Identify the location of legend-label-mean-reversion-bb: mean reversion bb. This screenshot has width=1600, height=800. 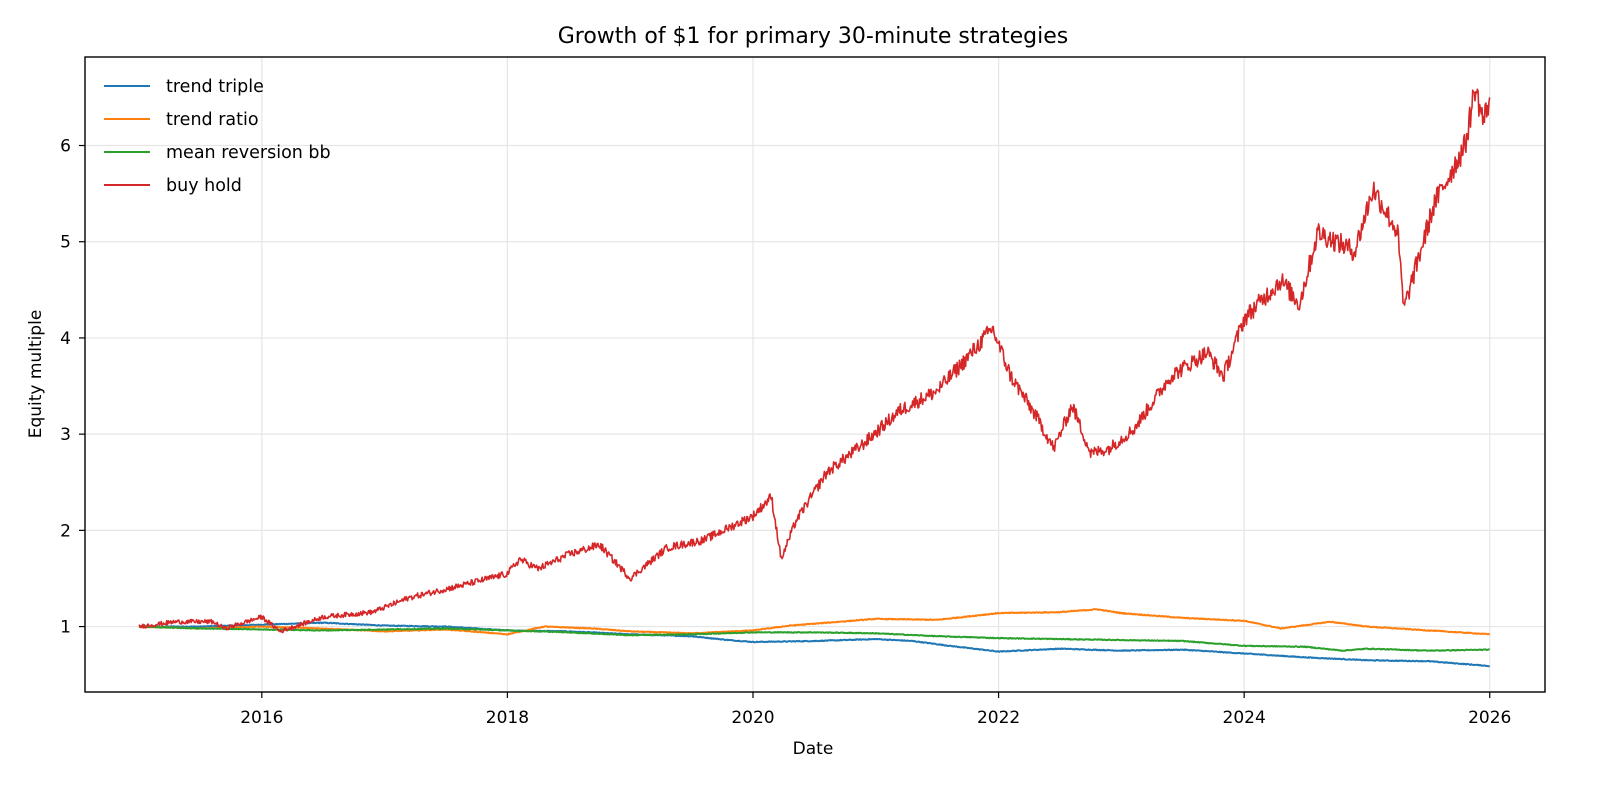
(248, 153).